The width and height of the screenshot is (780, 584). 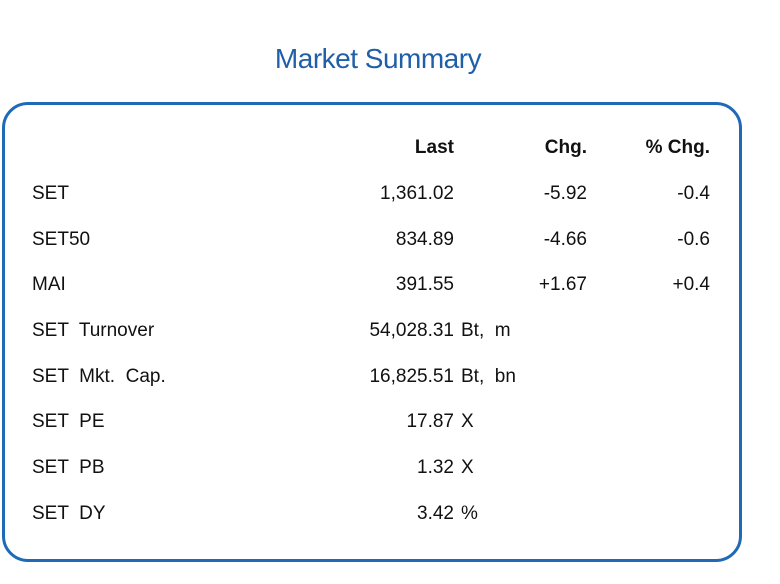 What do you see at coordinates (693, 239) in the screenshot?
I see `index-pct-chg: -0.6` at bounding box center [693, 239].